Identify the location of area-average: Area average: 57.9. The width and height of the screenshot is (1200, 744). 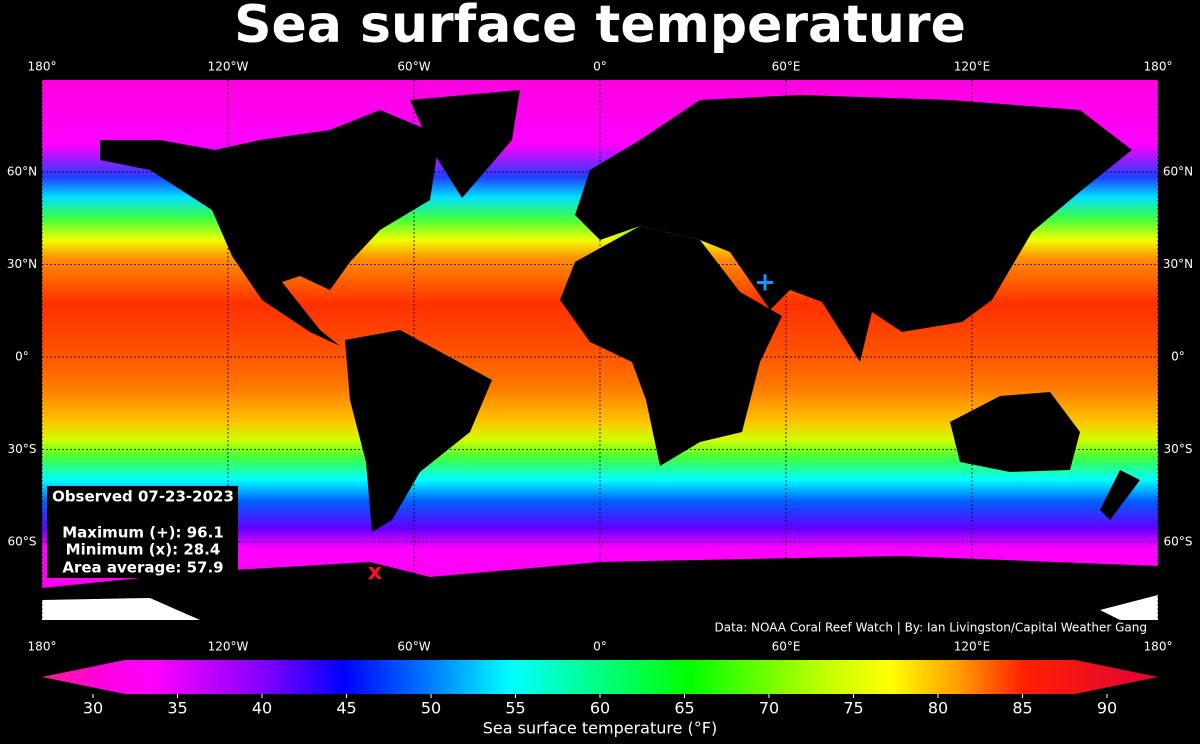
(142, 568).